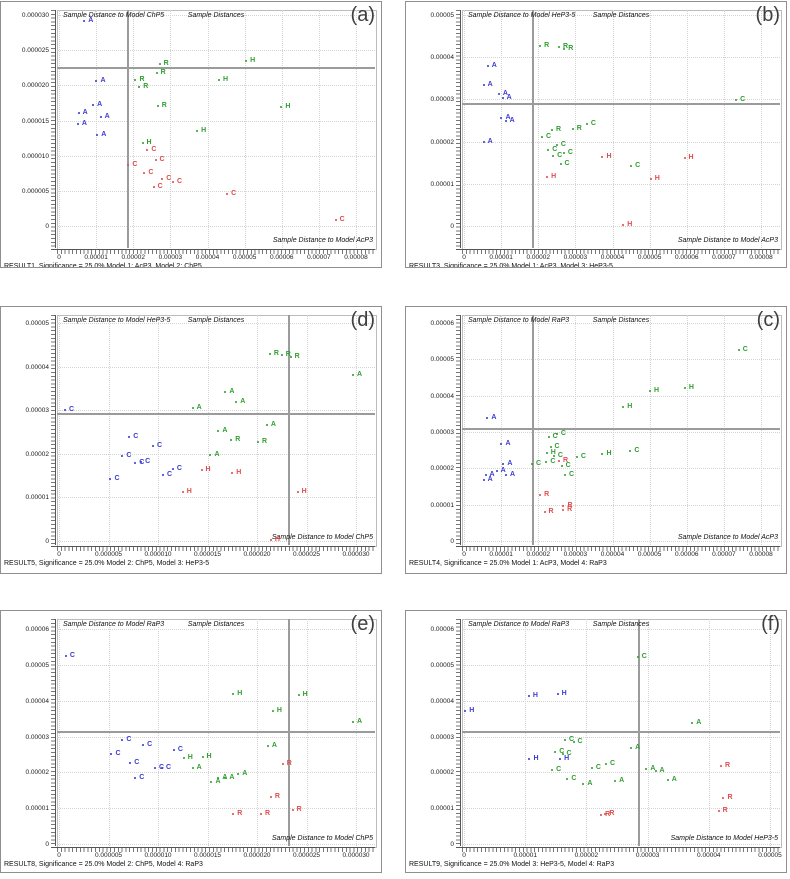 This screenshot has width=790, height=879. I want to click on y-axis-minor-ticks, so click(458, 732).